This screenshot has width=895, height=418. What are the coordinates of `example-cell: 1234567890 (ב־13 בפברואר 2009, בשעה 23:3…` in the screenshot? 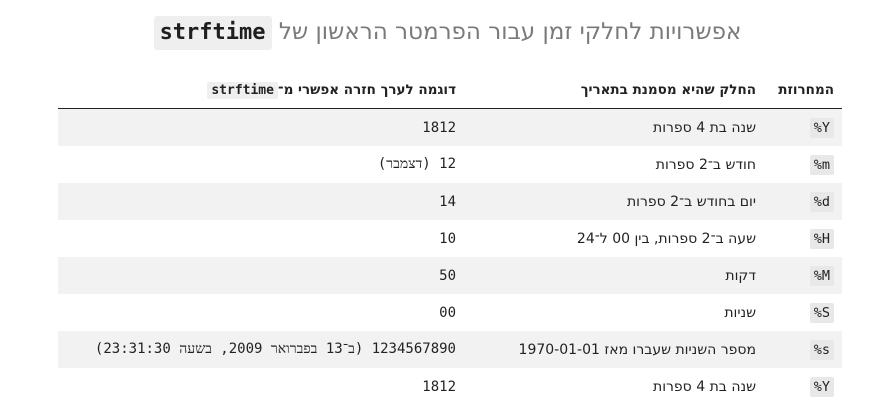 It's located at (261, 349).